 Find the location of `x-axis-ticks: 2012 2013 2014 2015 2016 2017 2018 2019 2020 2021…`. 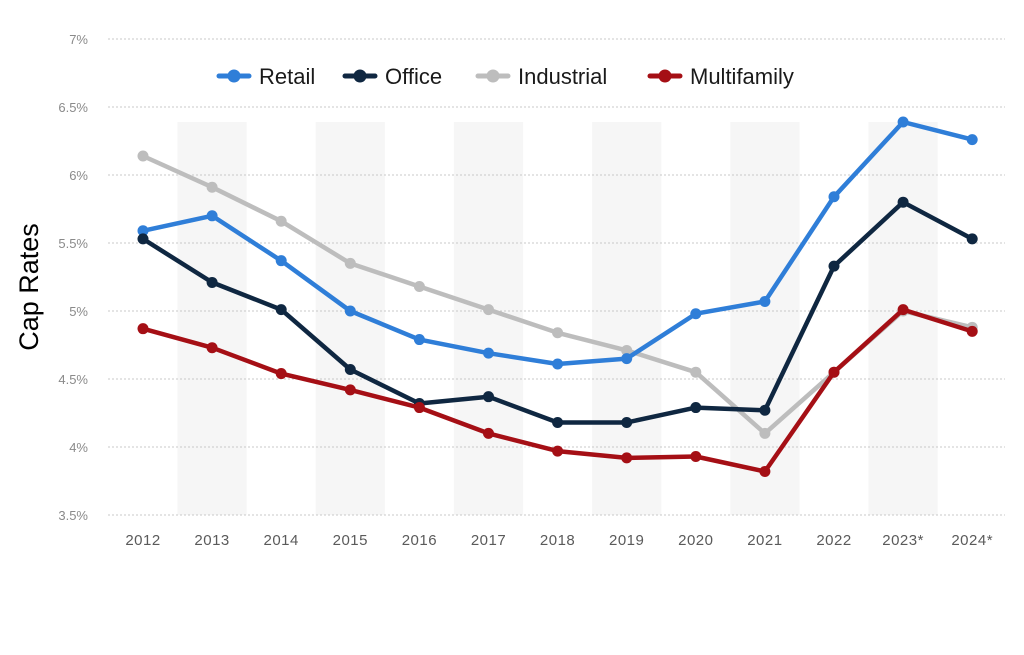

x-axis-ticks: 2012 2013 2014 2015 2016 2017 2018 2019 2020 2021… is located at coordinates (559, 540).